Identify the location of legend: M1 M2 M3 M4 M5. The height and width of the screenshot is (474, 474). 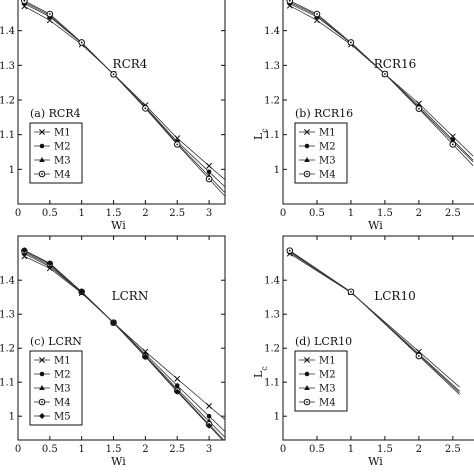
(56, 388).